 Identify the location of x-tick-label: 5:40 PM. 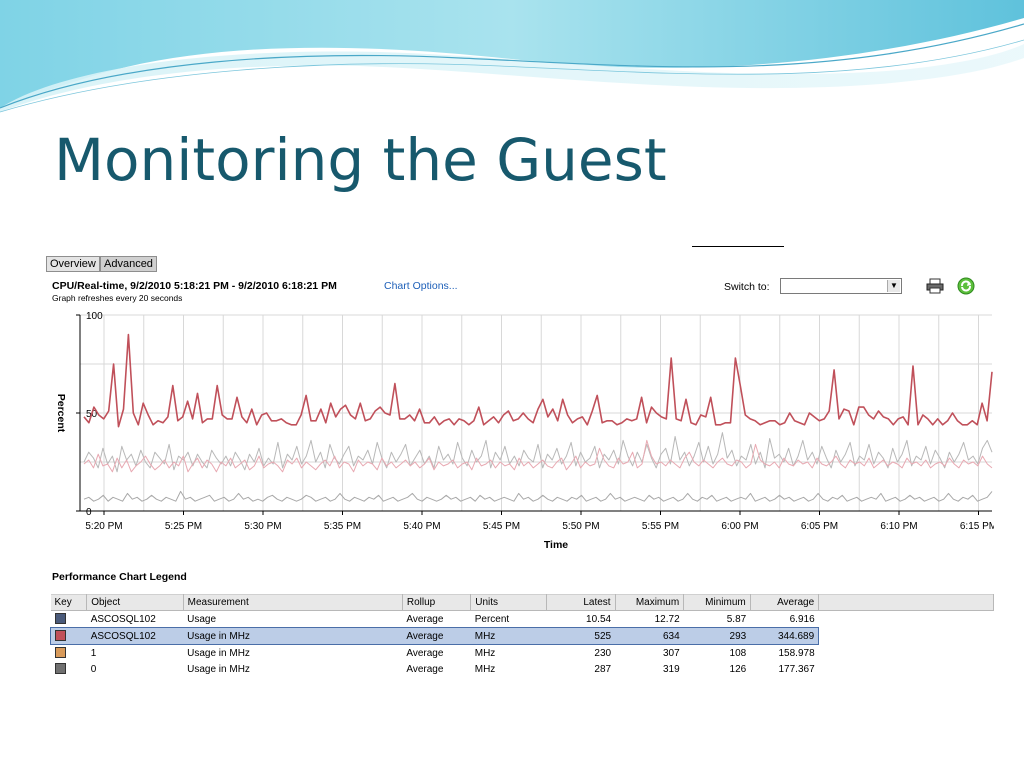
(421, 526).